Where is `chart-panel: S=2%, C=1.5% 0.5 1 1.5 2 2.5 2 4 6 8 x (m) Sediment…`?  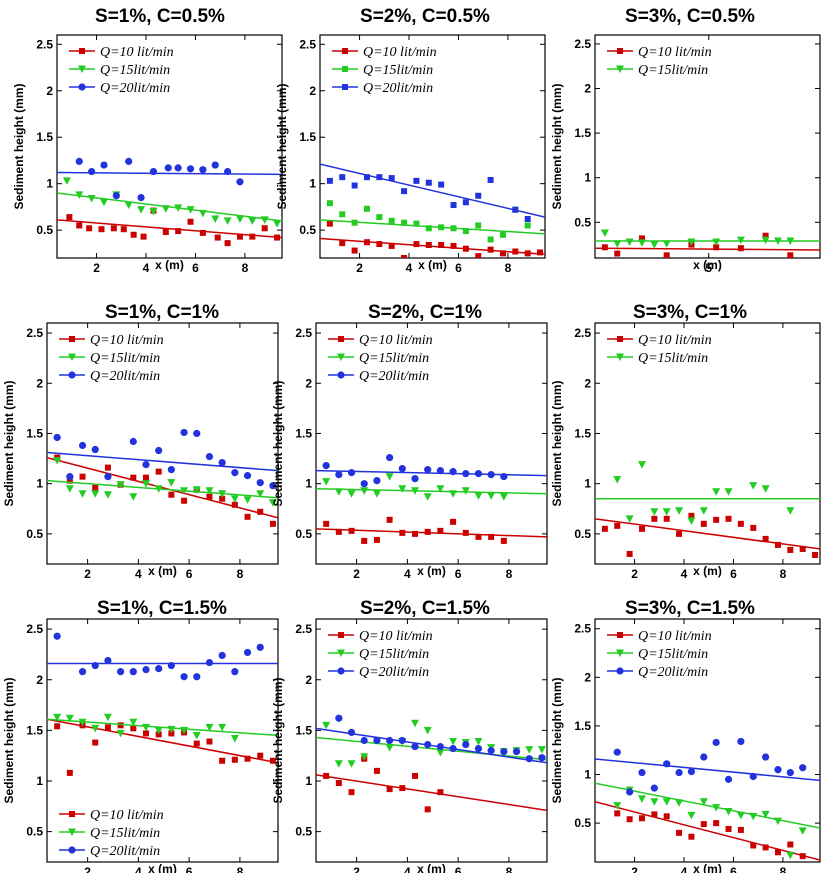 chart-panel: S=2%, C=1.5% 0.5 1 1.5 2 2.5 2 4 6 8 x (m) Sediment… is located at coordinates (409, 735).